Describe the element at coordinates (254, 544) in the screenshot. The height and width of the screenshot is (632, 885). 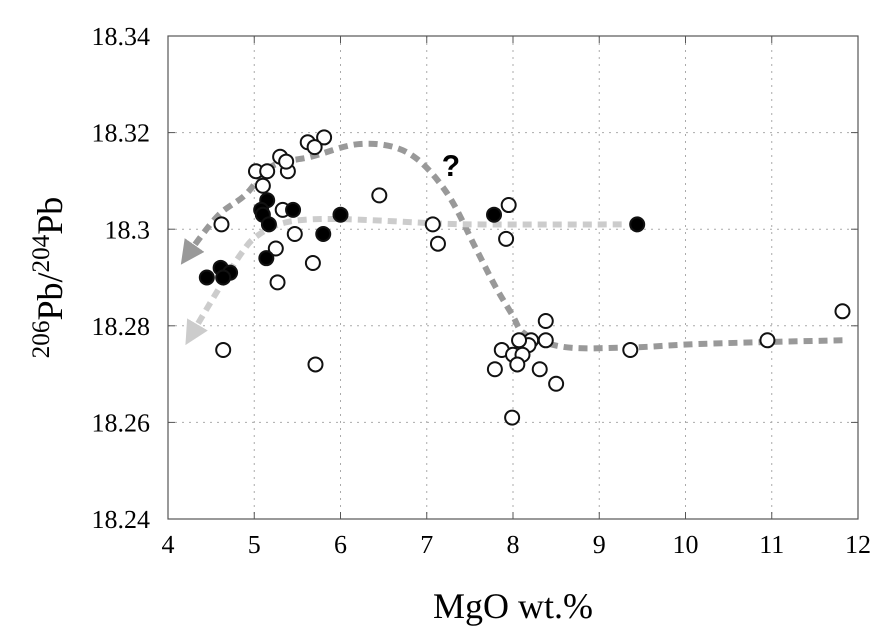
I see `x-tick-label: 5` at that location.